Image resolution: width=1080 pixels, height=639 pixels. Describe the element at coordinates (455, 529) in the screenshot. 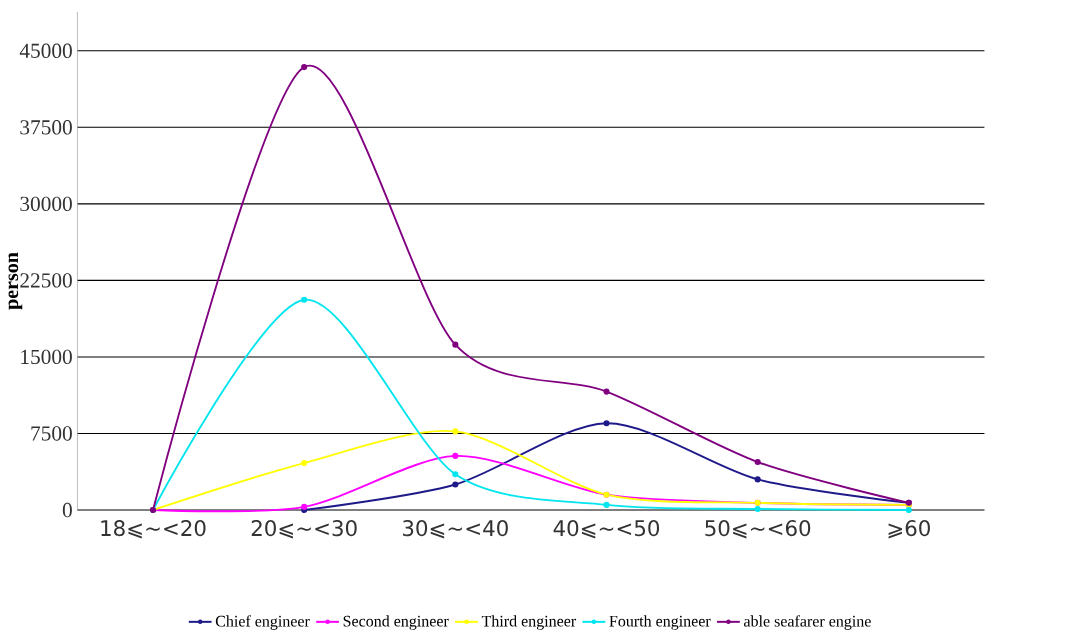

I see `x-tick-label: 30⩽~<40` at that location.